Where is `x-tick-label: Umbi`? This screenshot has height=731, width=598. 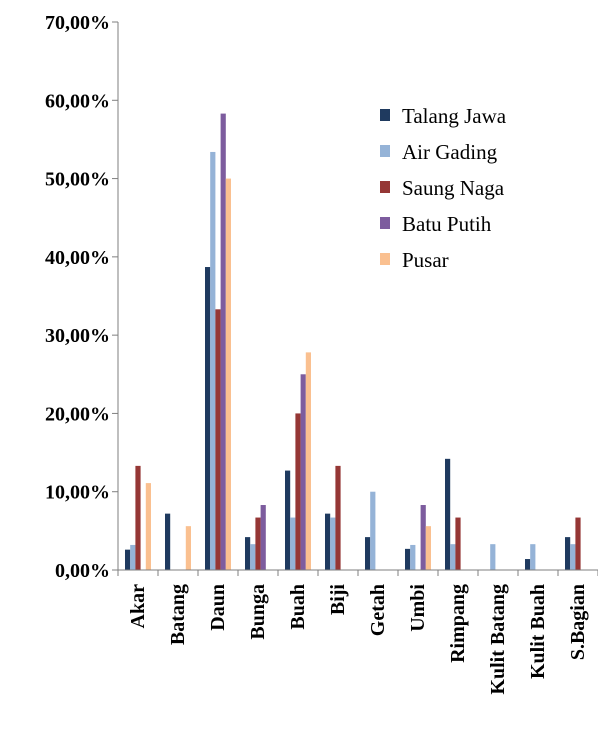
x-tick-label: Umbi is located at coordinates (418, 608).